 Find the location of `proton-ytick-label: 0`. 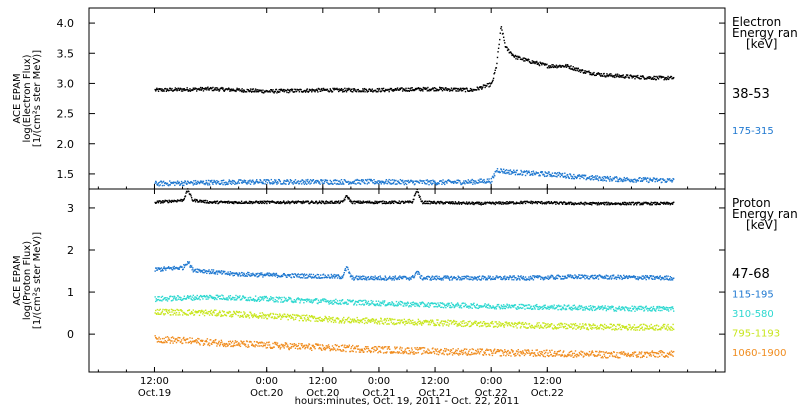

proton-ytick-label: 0 is located at coordinates (70, 334).